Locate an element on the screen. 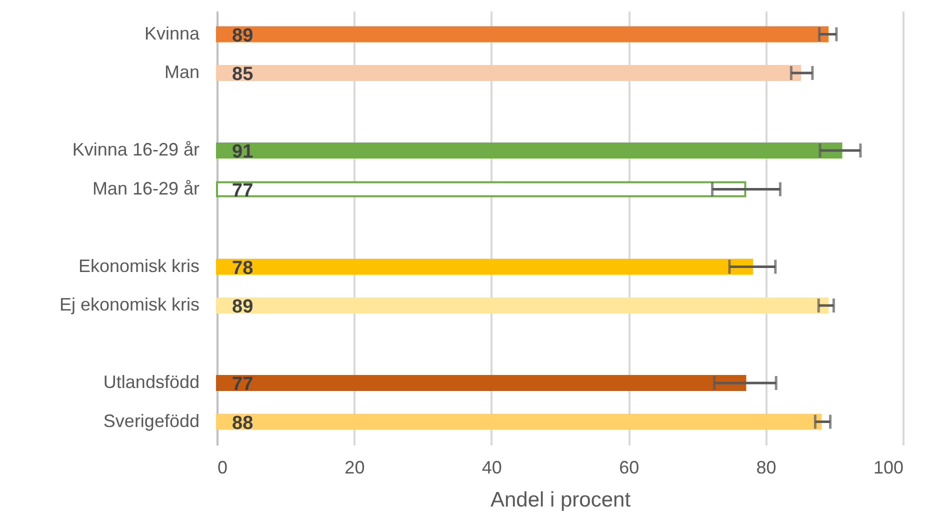  x-tick-label: 0 is located at coordinates (223, 468).